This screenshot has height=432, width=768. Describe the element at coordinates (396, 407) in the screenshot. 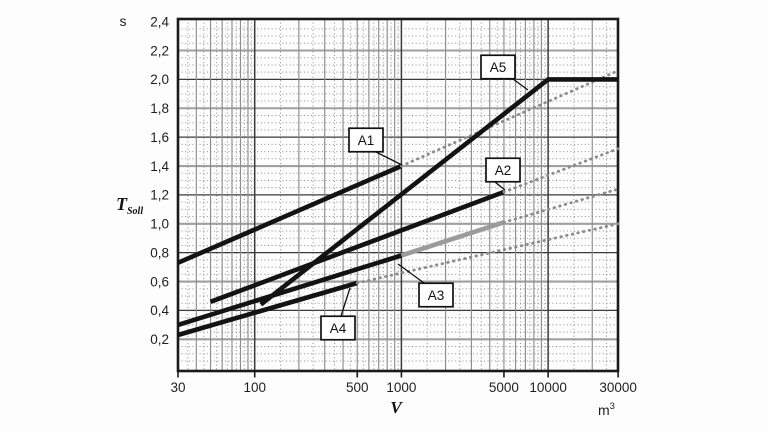

I see `x-axis-title: V` at that location.